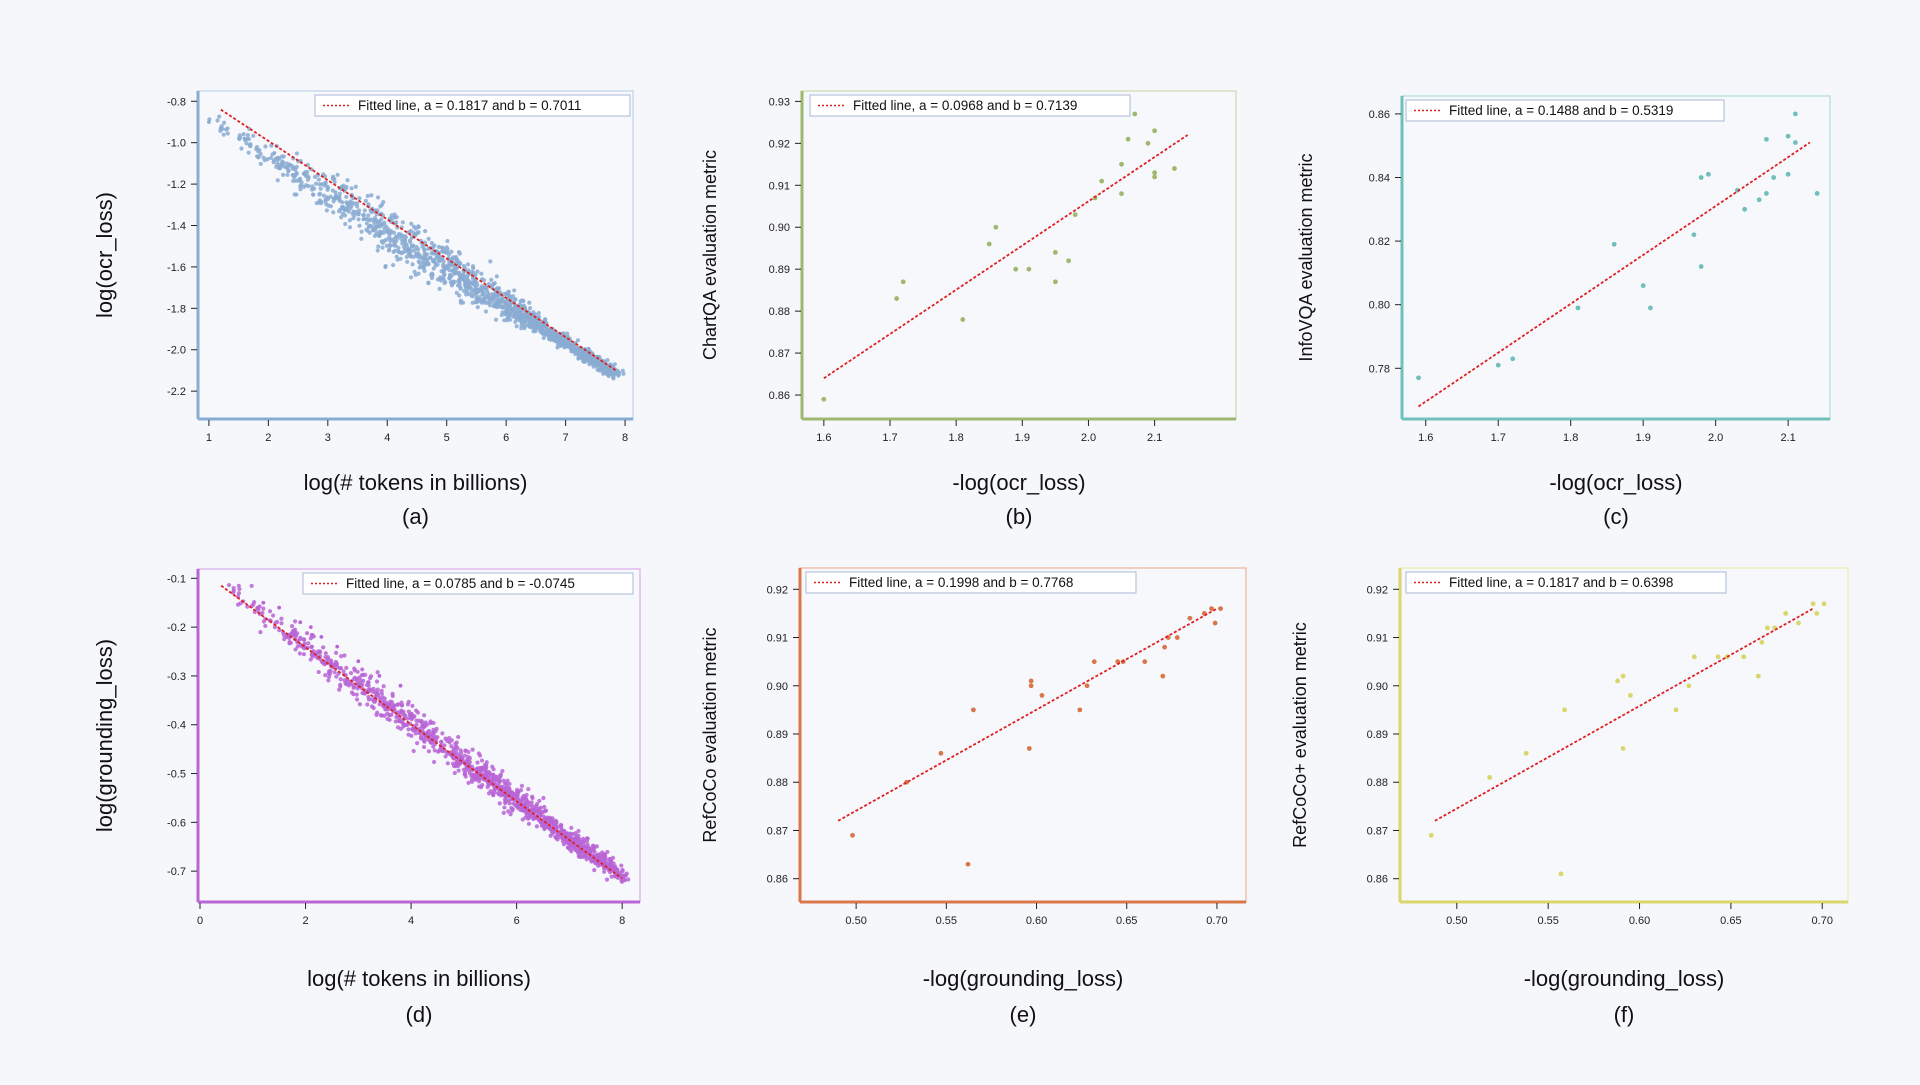  I want to click on x-tick-label: 7, so click(566, 438).